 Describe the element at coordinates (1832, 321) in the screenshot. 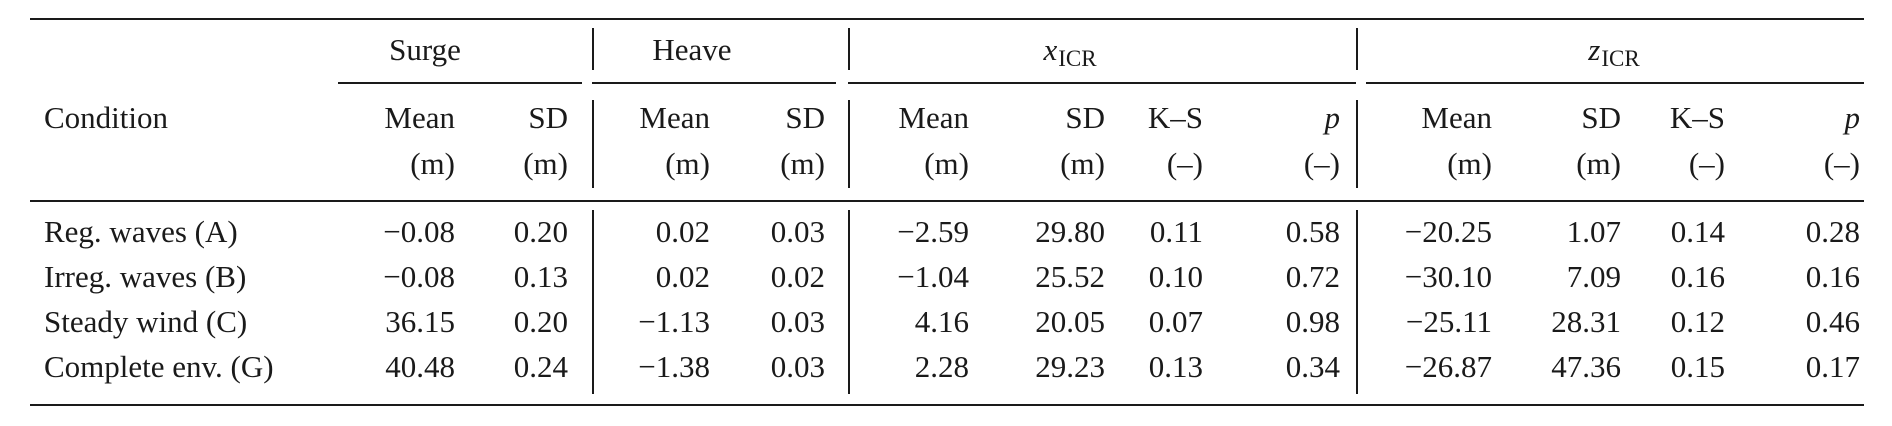

I see `cell-z-p: 0.46` at that location.